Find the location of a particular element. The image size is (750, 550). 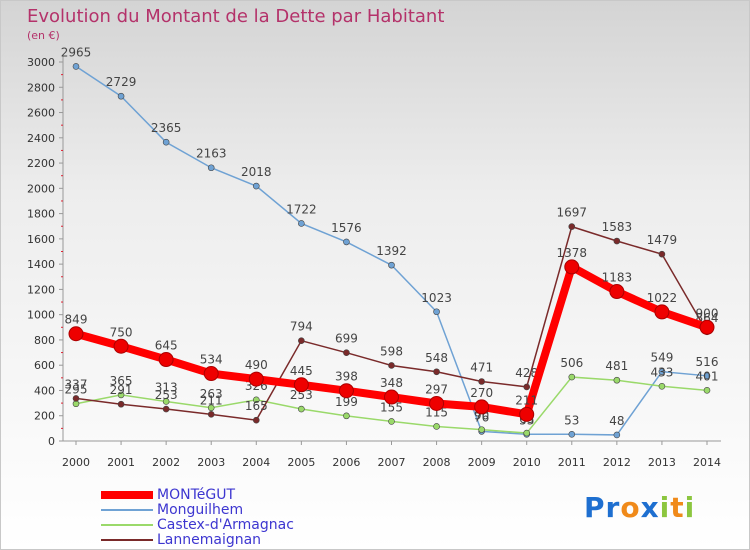

legend-label: Monguilhem is located at coordinates (200, 509).